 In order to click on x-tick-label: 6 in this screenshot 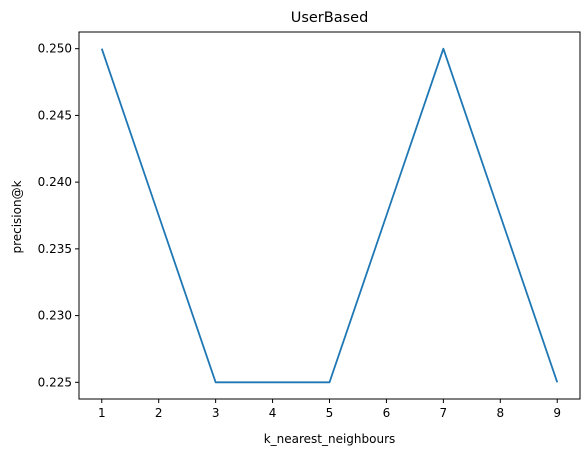, I will do `click(387, 413)`.